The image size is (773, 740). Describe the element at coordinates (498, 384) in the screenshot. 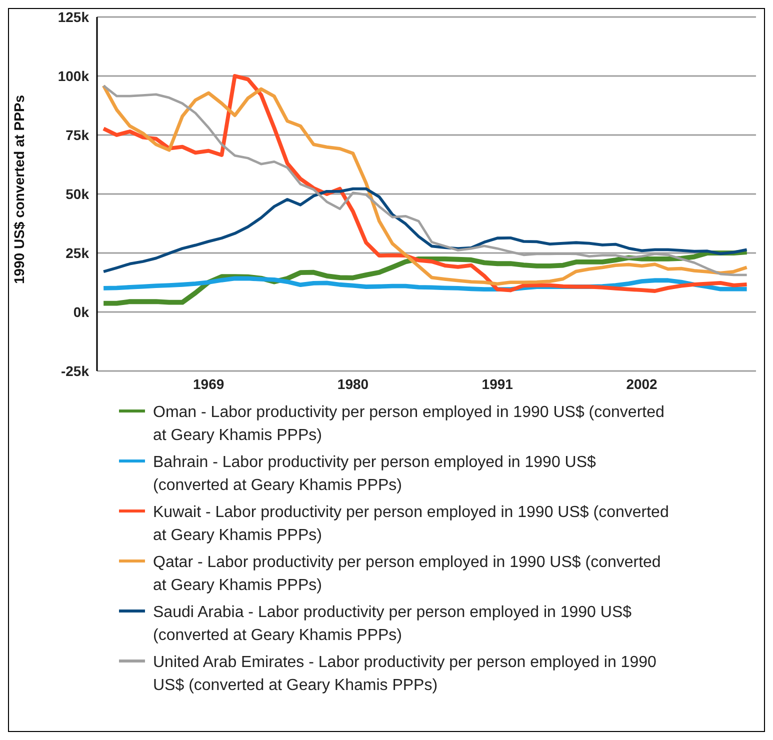

I see `x-tick-label: 1991` at that location.